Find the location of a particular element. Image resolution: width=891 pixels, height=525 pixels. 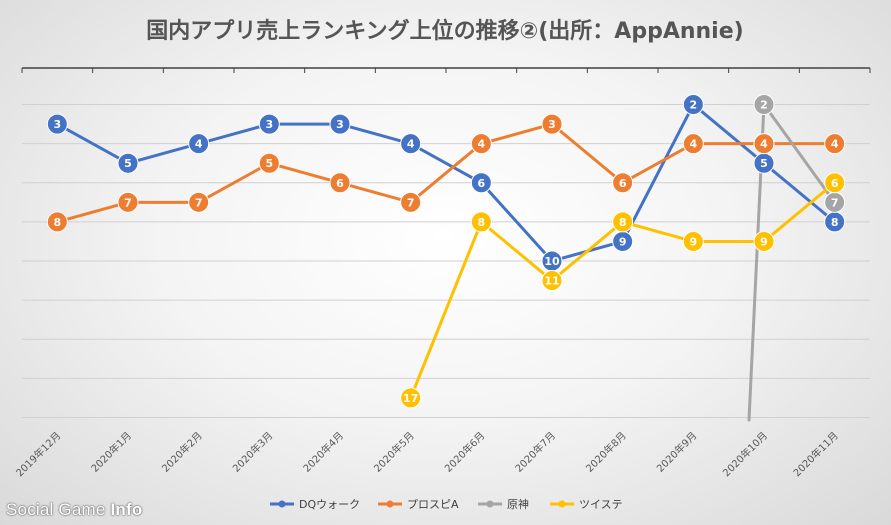

data-label: 11 is located at coordinates (551, 281).